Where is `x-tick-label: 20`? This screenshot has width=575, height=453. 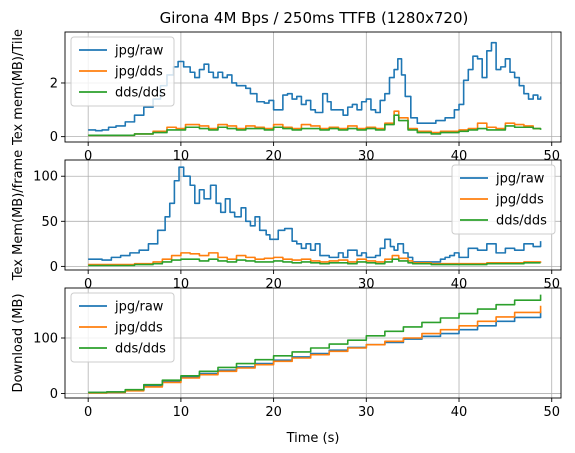
x-tick-label: 20 is located at coordinates (273, 412).